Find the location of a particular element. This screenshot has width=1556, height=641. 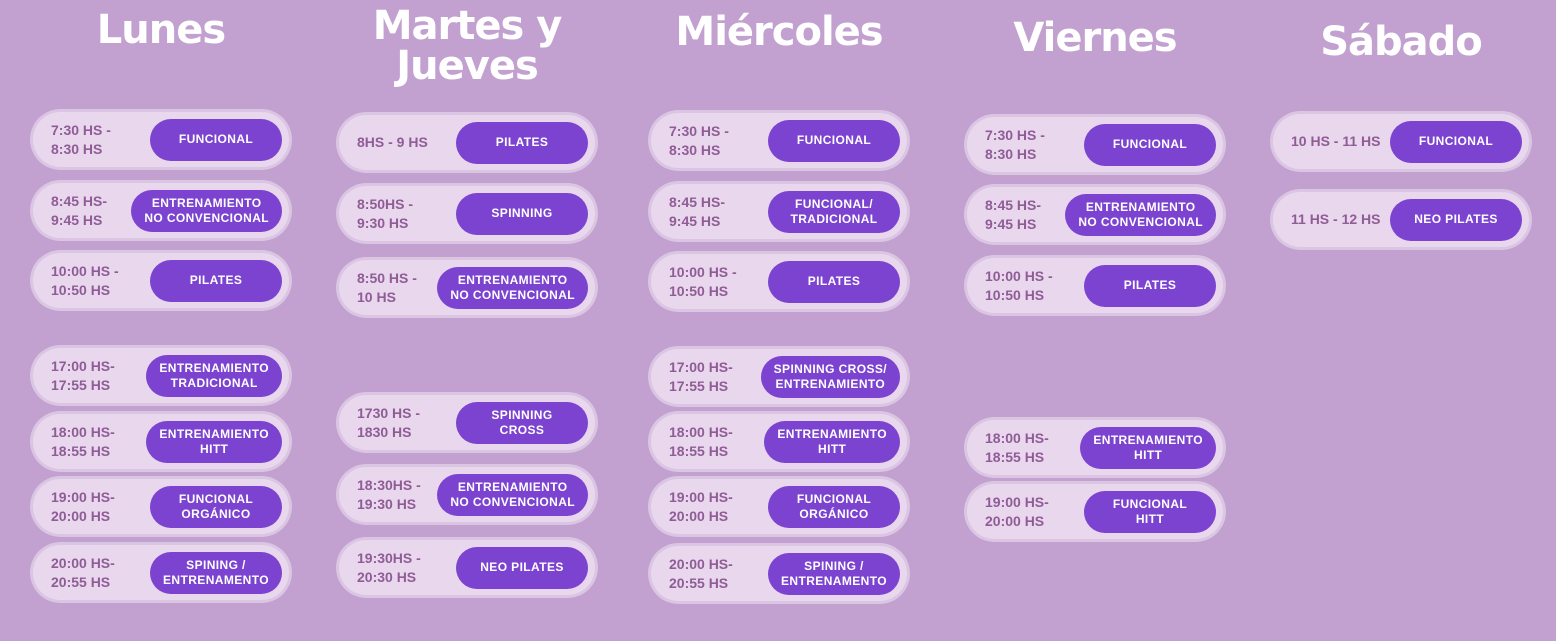

schedule-entry: 10 HS - 11 HS FUNCIONAL is located at coordinates (1401, 141).